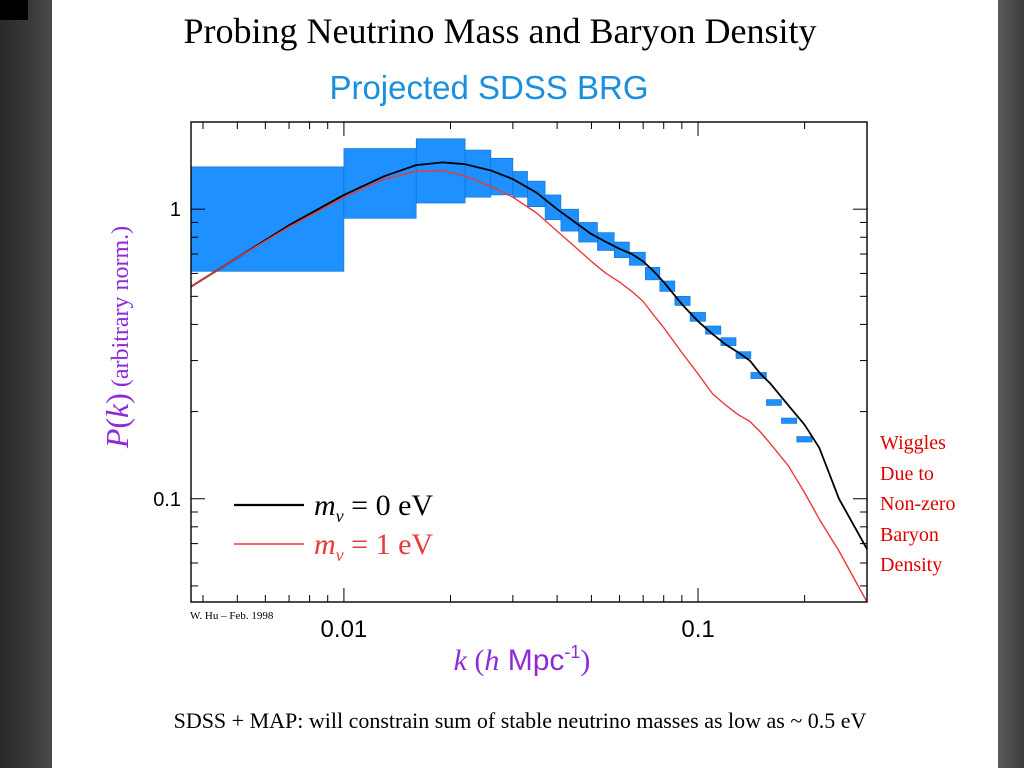  Describe the element at coordinates (167, 500) in the screenshot. I see `y-tick-label: 0.1` at that location.